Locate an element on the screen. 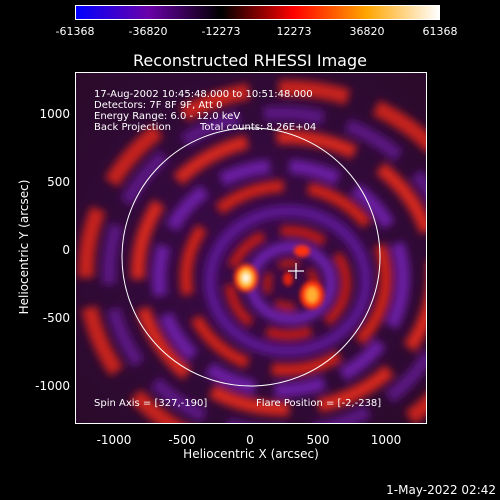 Image resolution: width=500 pixels, height=500 pixels. y-axis-label: Heliocentric Y (arcsec) is located at coordinates (24, 247).